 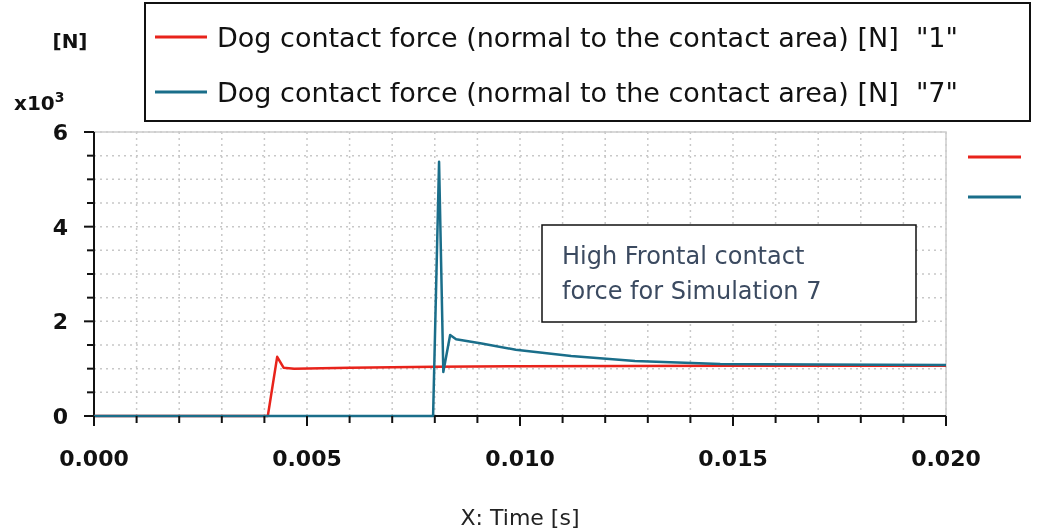 What do you see at coordinates (39, 102) in the screenshot?
I see `text: x10$^{3}$` at bounding box center [39, 102].